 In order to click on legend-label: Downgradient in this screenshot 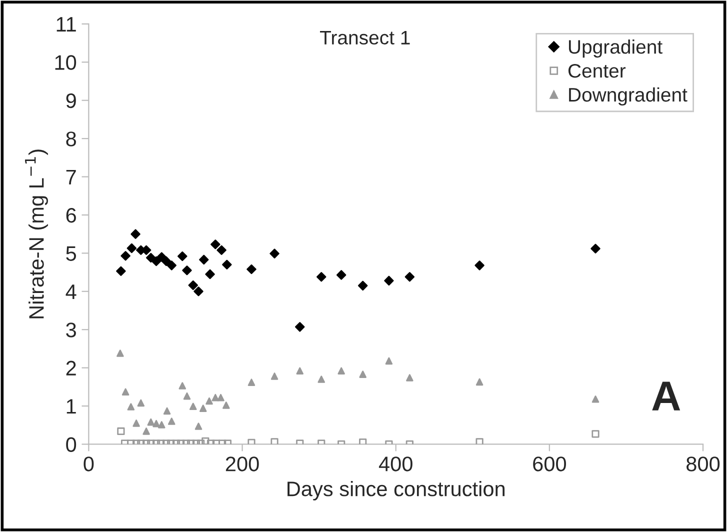, I will do `click(628, 96)`.